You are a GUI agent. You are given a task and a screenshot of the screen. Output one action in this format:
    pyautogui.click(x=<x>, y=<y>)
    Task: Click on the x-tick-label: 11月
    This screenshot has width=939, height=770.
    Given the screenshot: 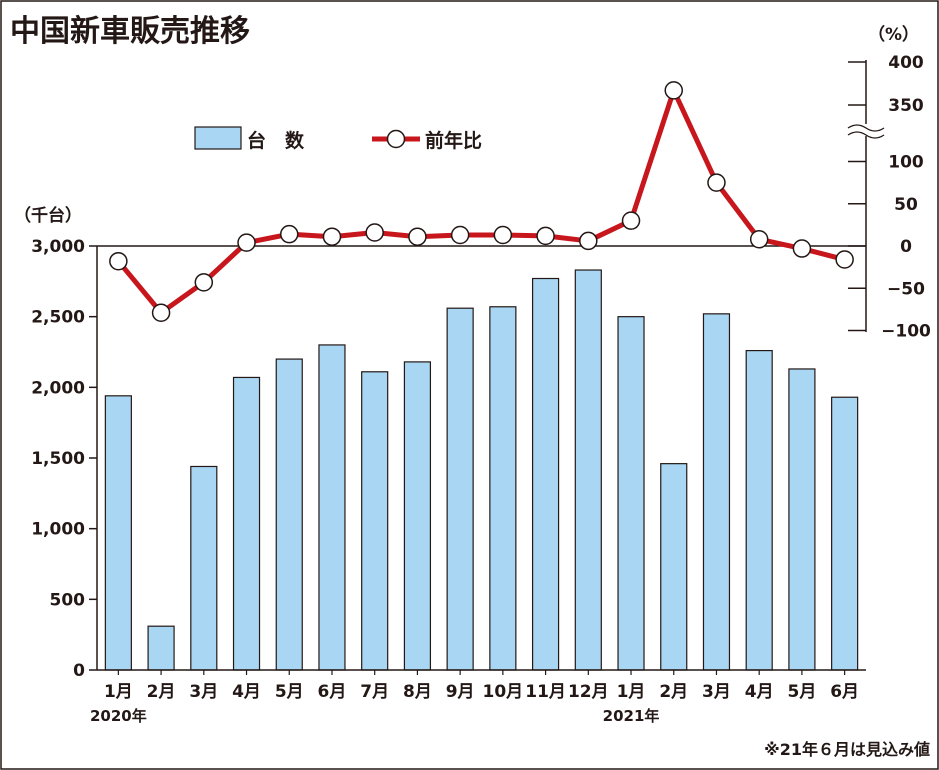 What is the action you would take?
    pyautogui.click(x=545, y=692)
    